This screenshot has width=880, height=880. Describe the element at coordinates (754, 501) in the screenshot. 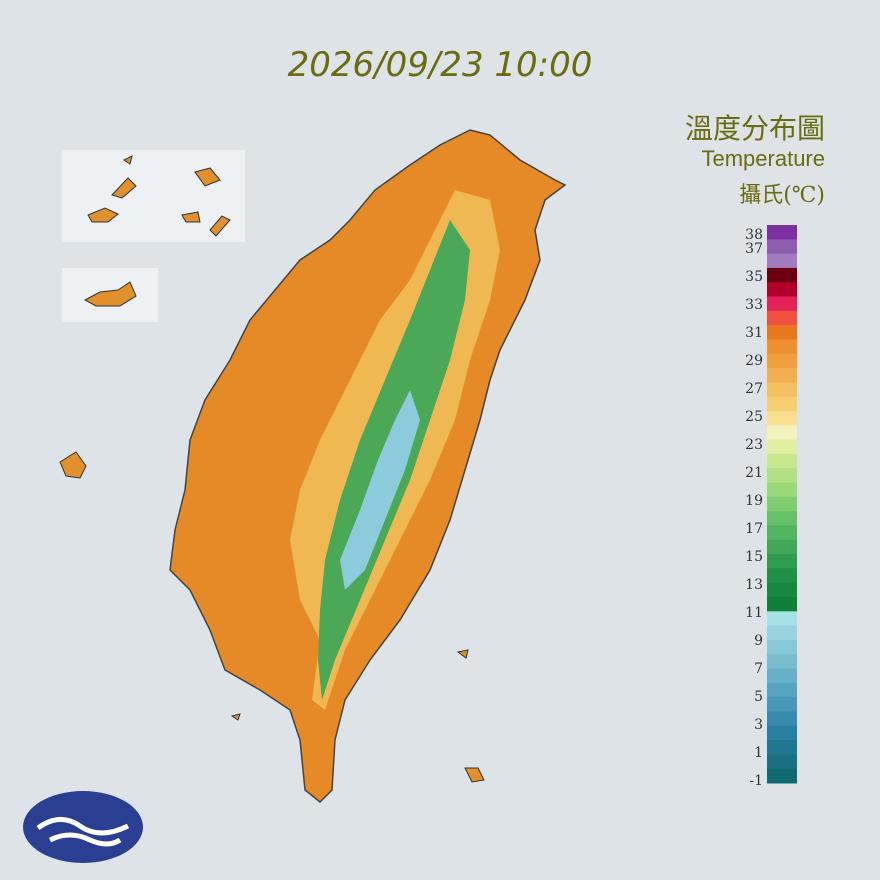

I see `legend-tick-label: 19` at that location.